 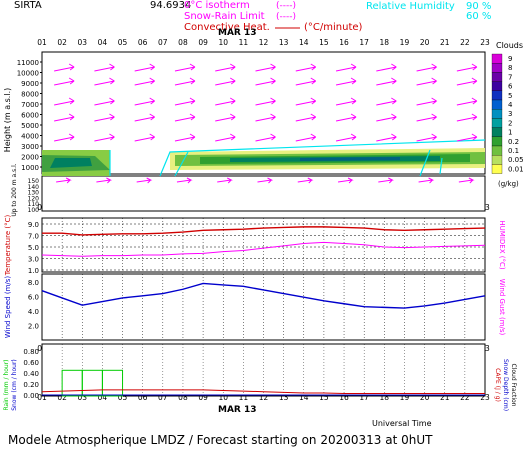 I want to click on hour-row-4-tick-01: 01, so click(x=42, y=397).